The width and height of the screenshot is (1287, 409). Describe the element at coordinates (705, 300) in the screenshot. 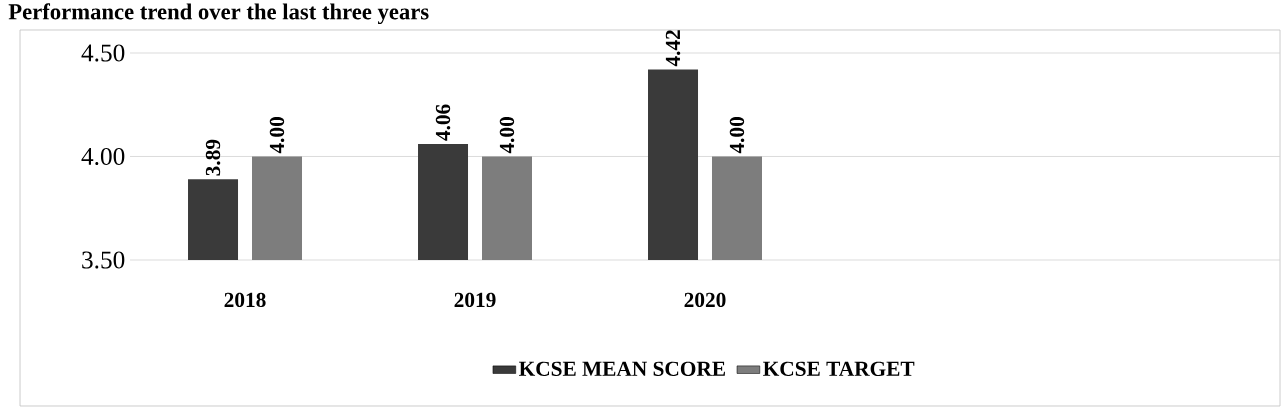

I see `x-tick-label: 2020` at that location.